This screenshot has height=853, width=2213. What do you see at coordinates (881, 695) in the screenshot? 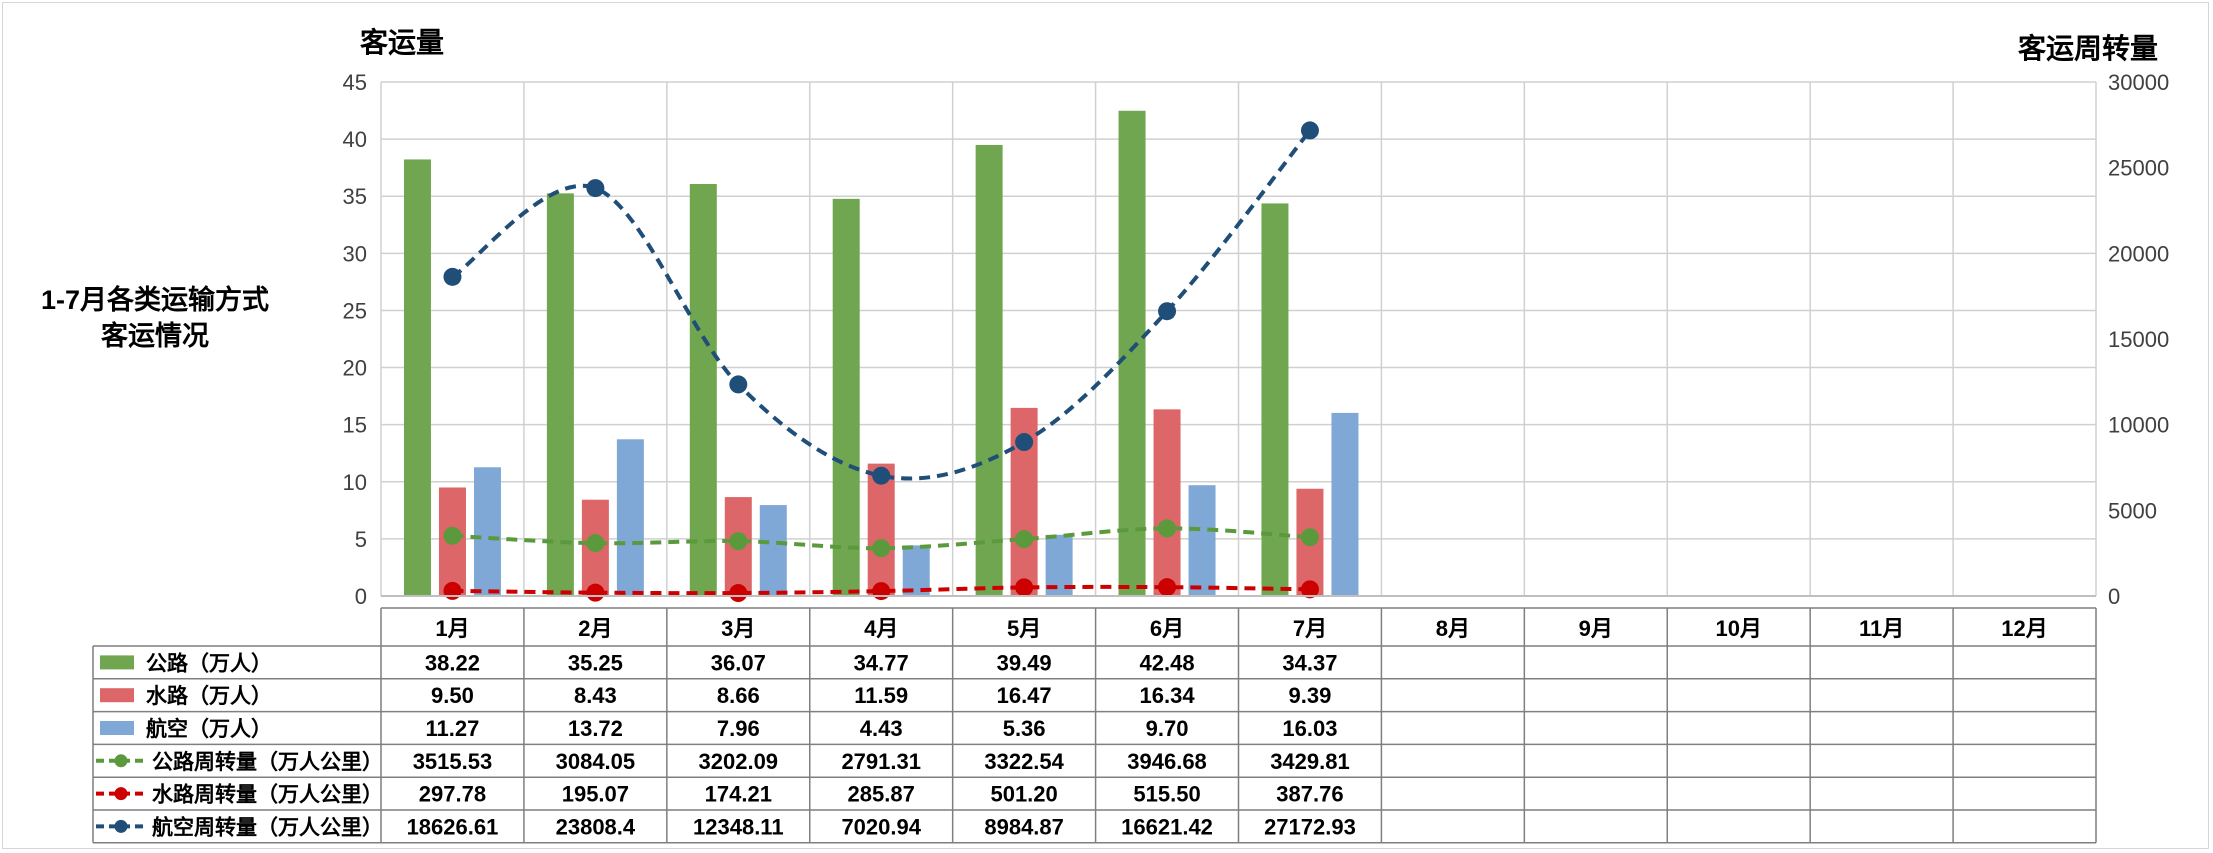
I see `data-label-series-1-month-4: 11.59` at bounding box center [881, 695].